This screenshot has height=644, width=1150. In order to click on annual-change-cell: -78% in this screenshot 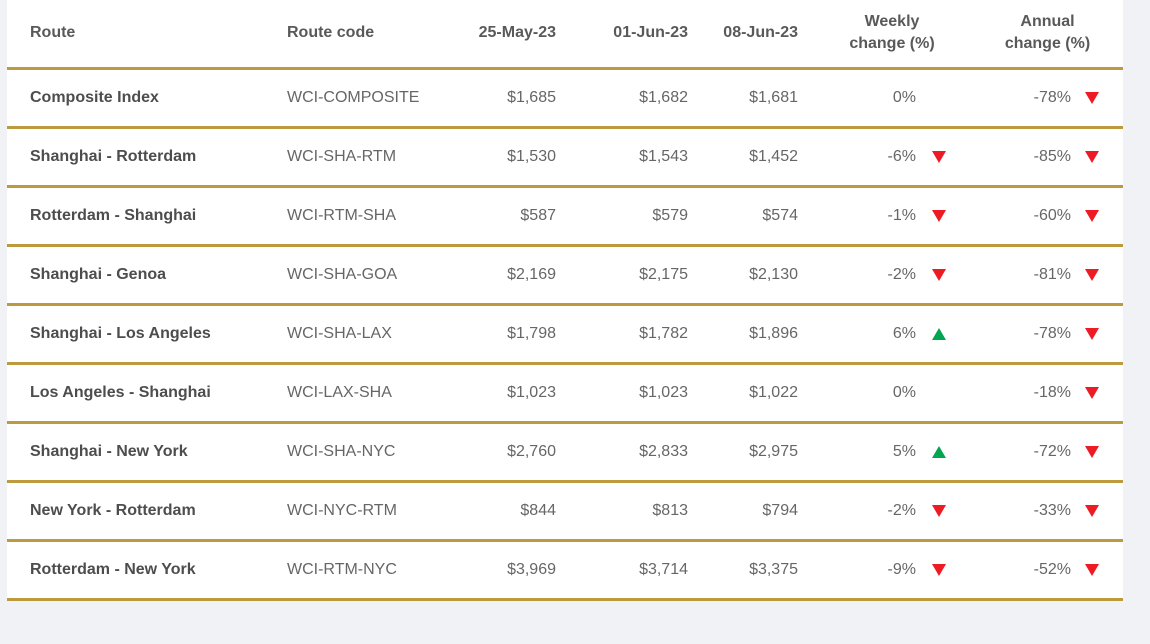, I will do `click(1047, 333)`.